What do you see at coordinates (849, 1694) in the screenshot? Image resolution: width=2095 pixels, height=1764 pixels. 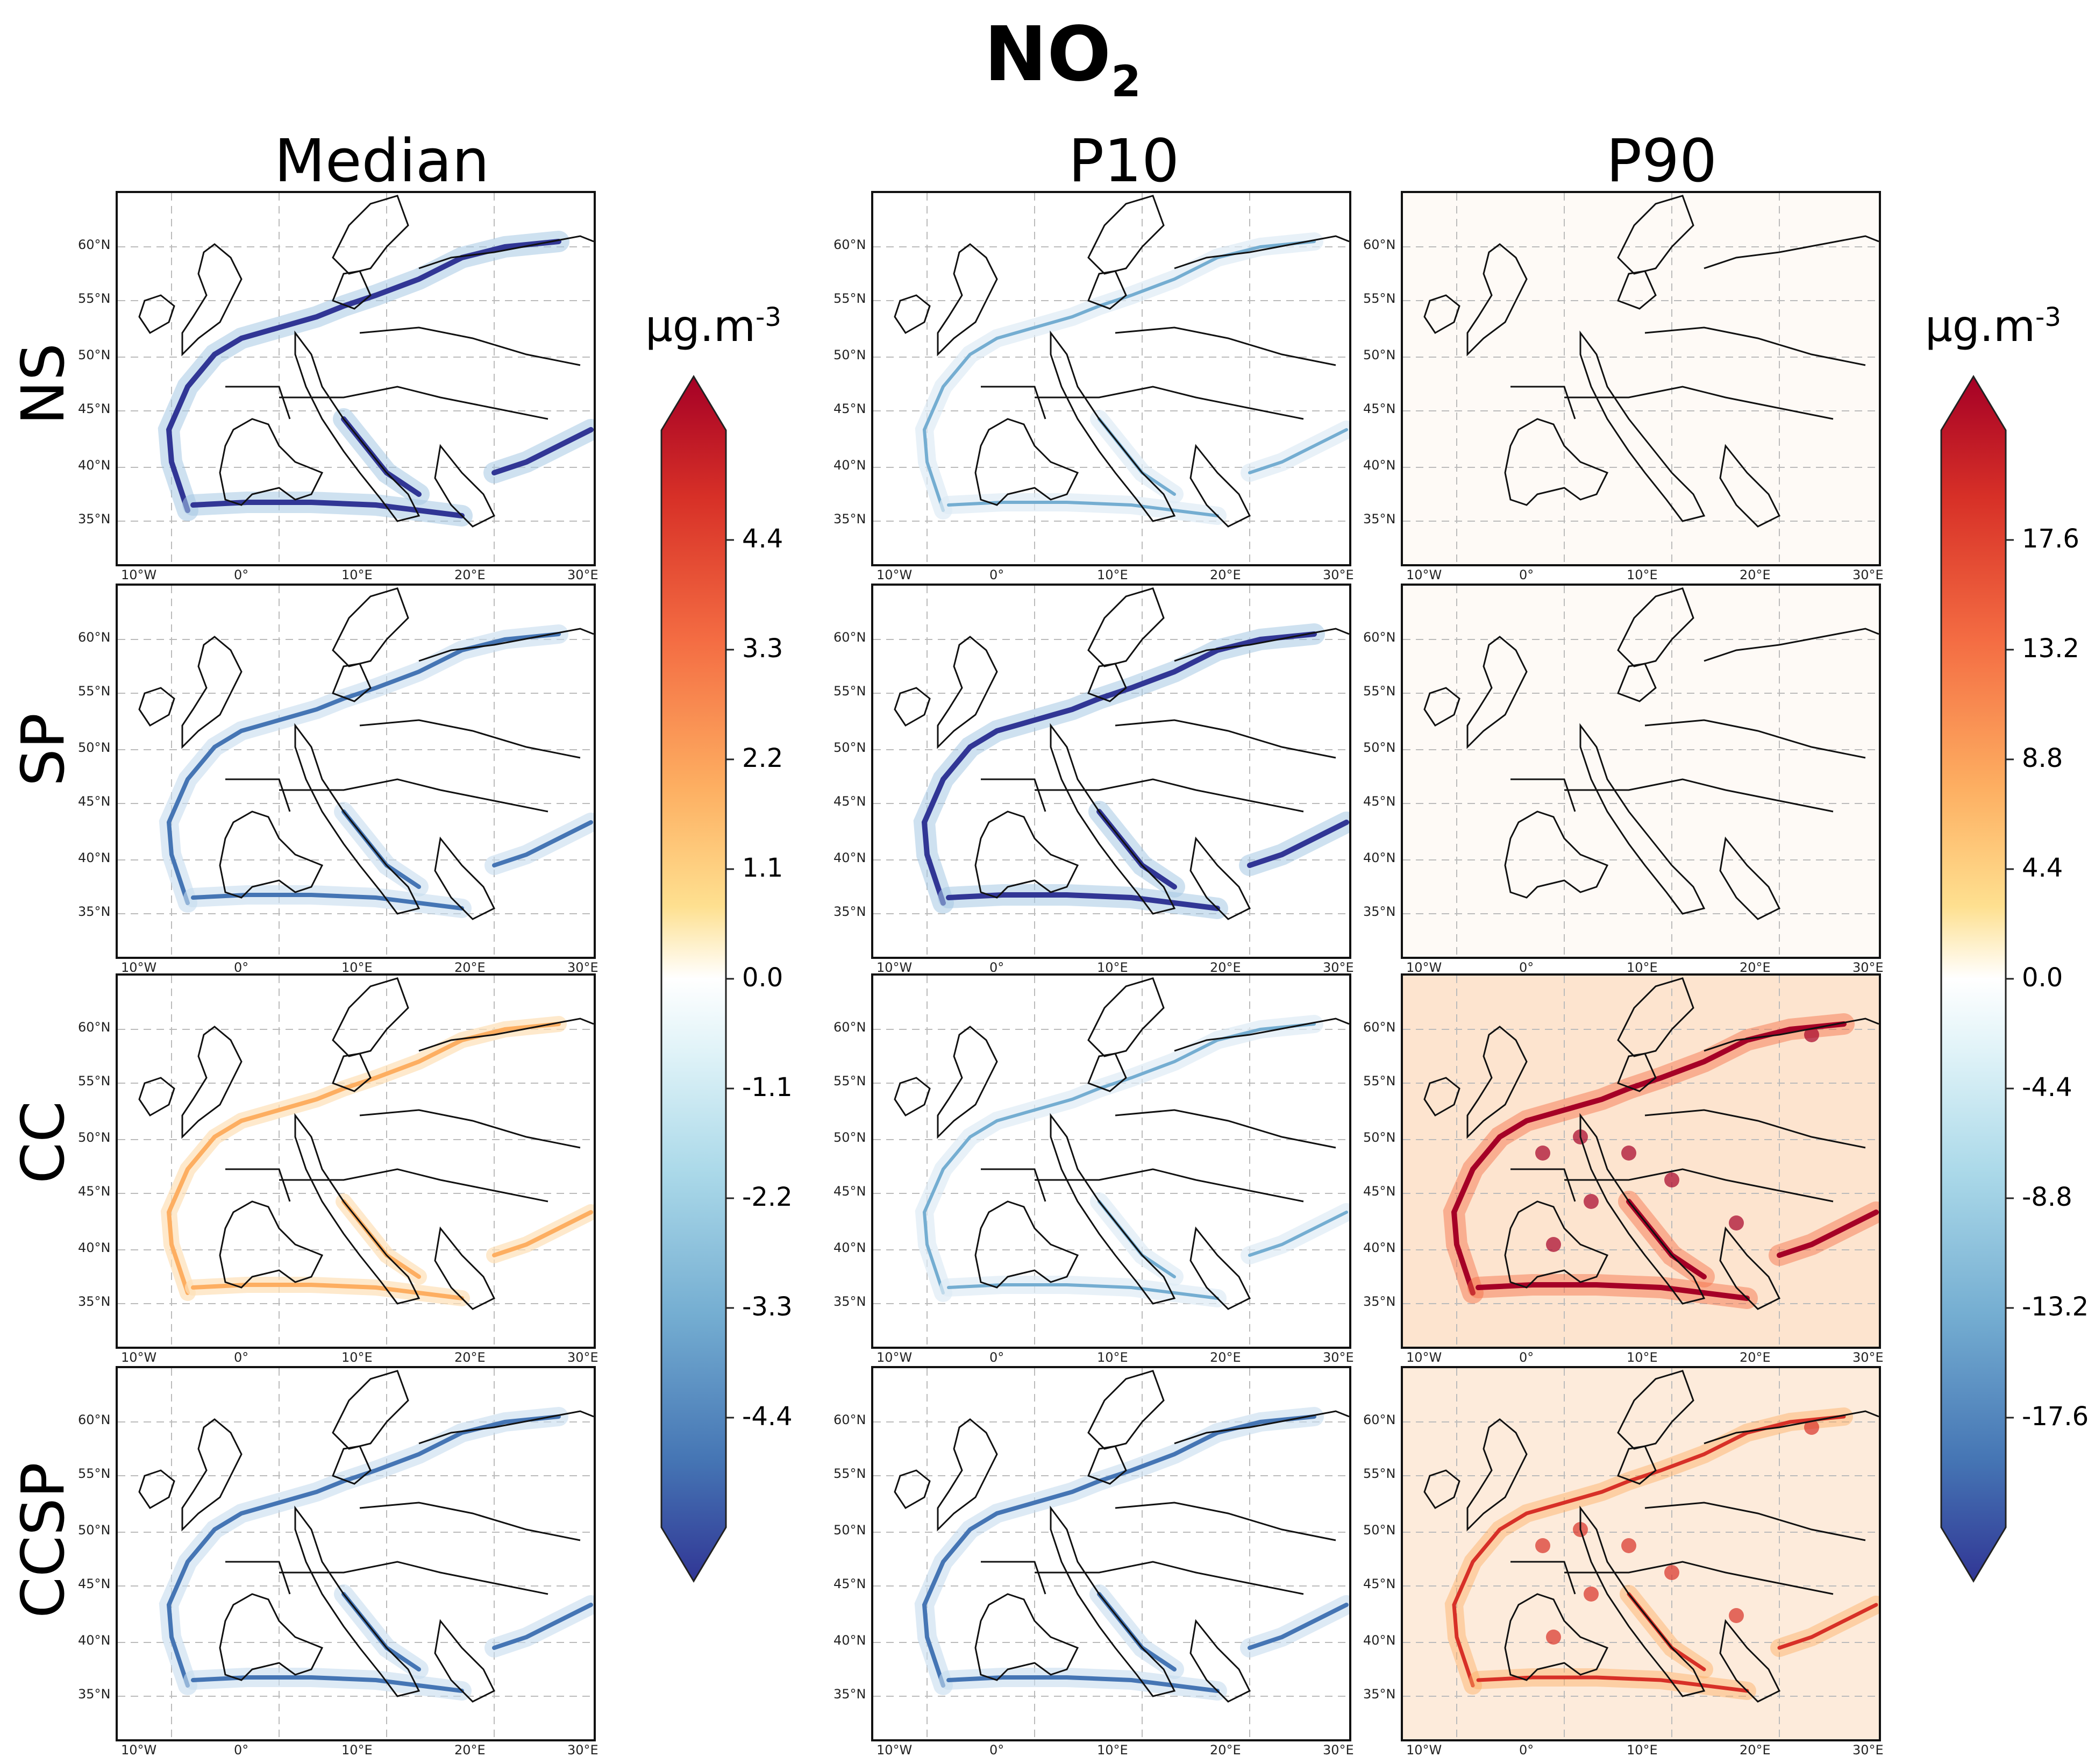 I see `lat-tick-label: 35°N` at bounding box center [849, 1694].